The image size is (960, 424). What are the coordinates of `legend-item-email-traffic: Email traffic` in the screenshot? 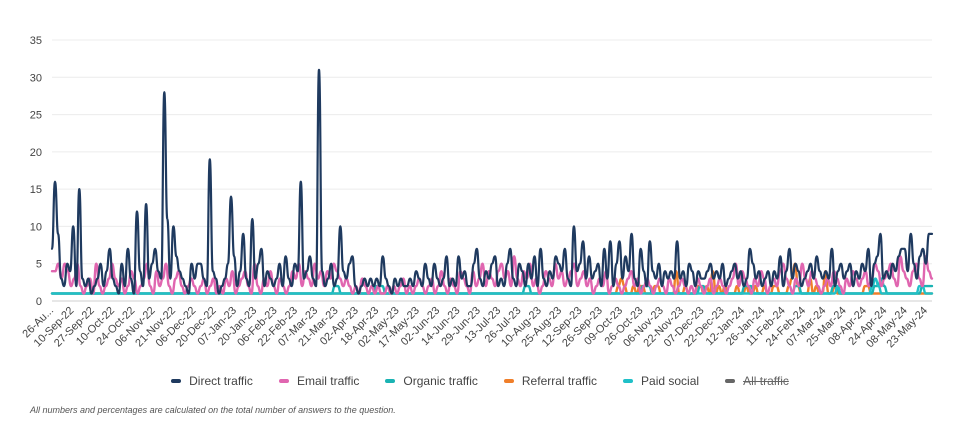 It's located at (319, 381).